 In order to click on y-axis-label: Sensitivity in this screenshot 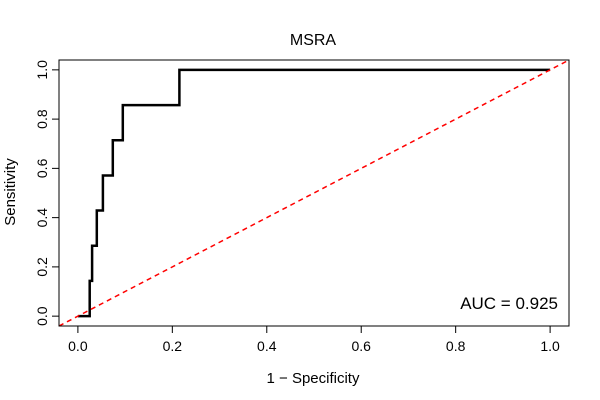, I will do `click(10, 192)`.